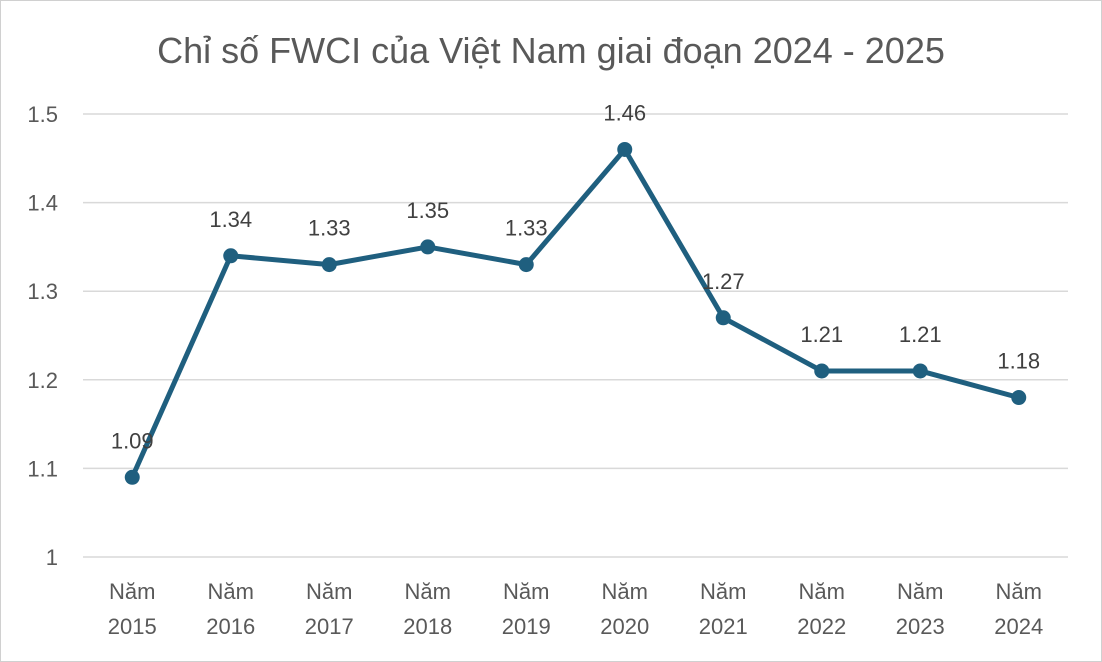 The width and height of the screenshot is (1102, 662). What do you see at coordinates (920, 626) in the screenshot?
I see `x-tick-label: 2023` at bounding box center [920, 626].